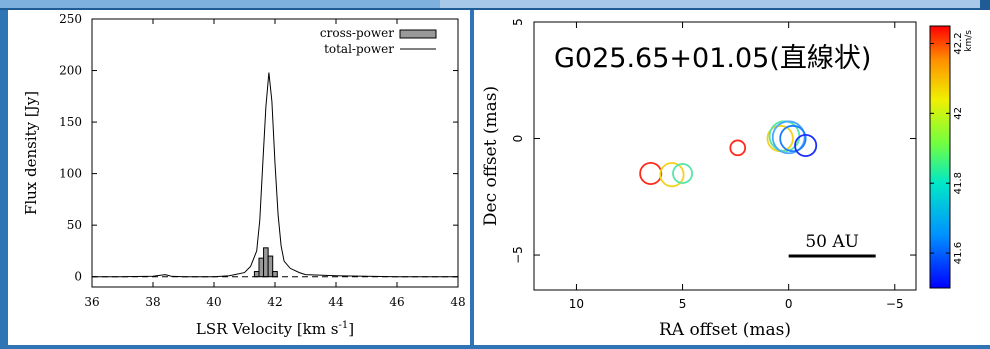  I want to click on dec-tick-label: 0, so click(518, 139).